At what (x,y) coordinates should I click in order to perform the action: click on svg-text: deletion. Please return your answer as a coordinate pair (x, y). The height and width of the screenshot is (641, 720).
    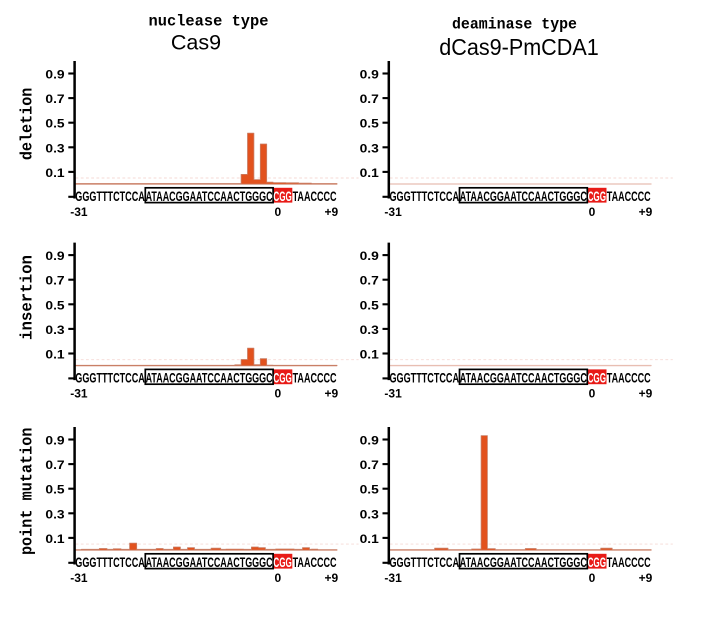
    Looking at the image, I should click on (27, 124).